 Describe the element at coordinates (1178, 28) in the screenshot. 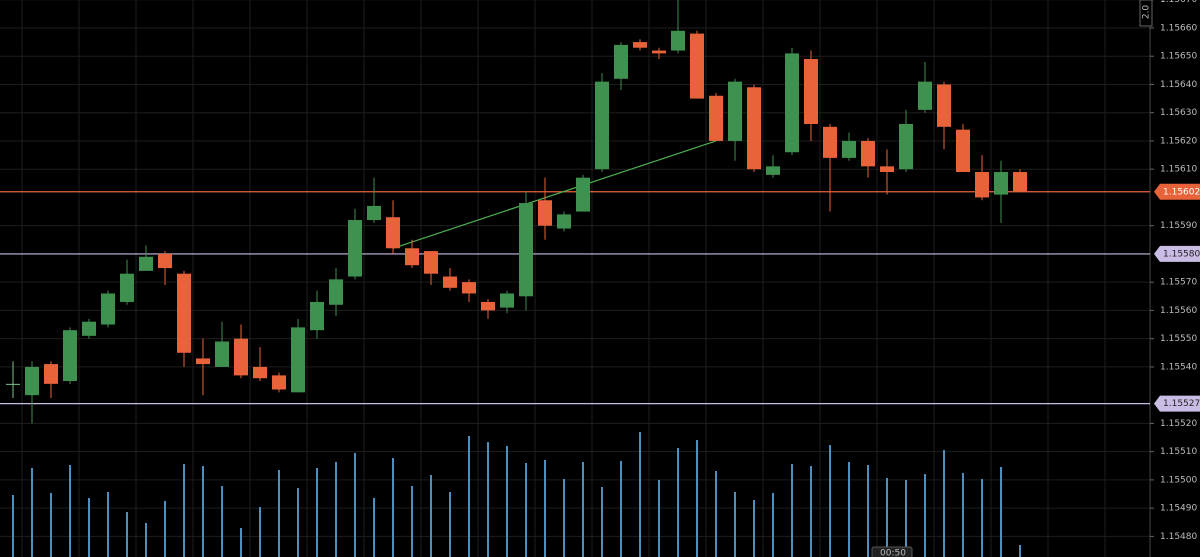

I see `y-tick-label: 1.15660` at that location.